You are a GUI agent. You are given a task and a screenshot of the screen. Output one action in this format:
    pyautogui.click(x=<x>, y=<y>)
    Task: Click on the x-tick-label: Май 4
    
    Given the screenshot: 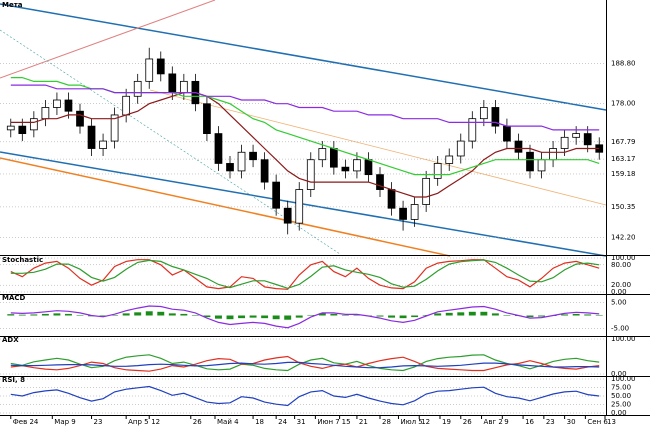 What is the action you would take?
    pyautogui.click(x=228, y=422)
    